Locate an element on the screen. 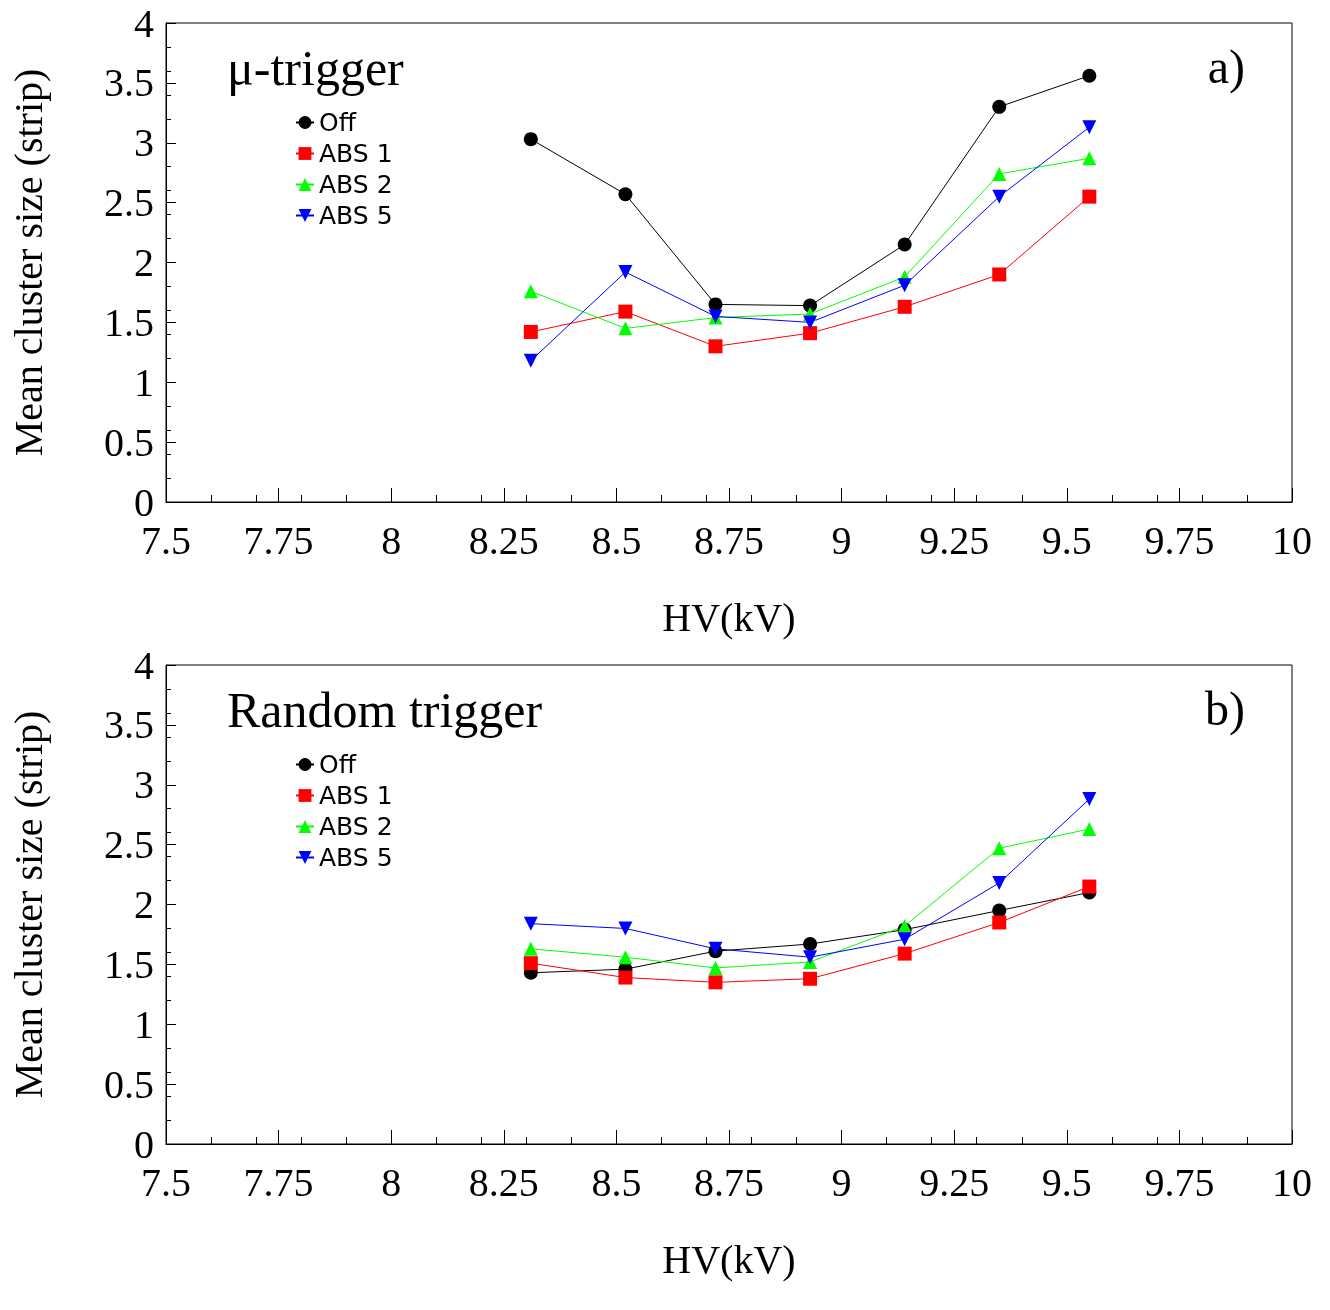 This screenshot has width=1330, height=1310. annotation: a) is located at coordinates (1226, 66).